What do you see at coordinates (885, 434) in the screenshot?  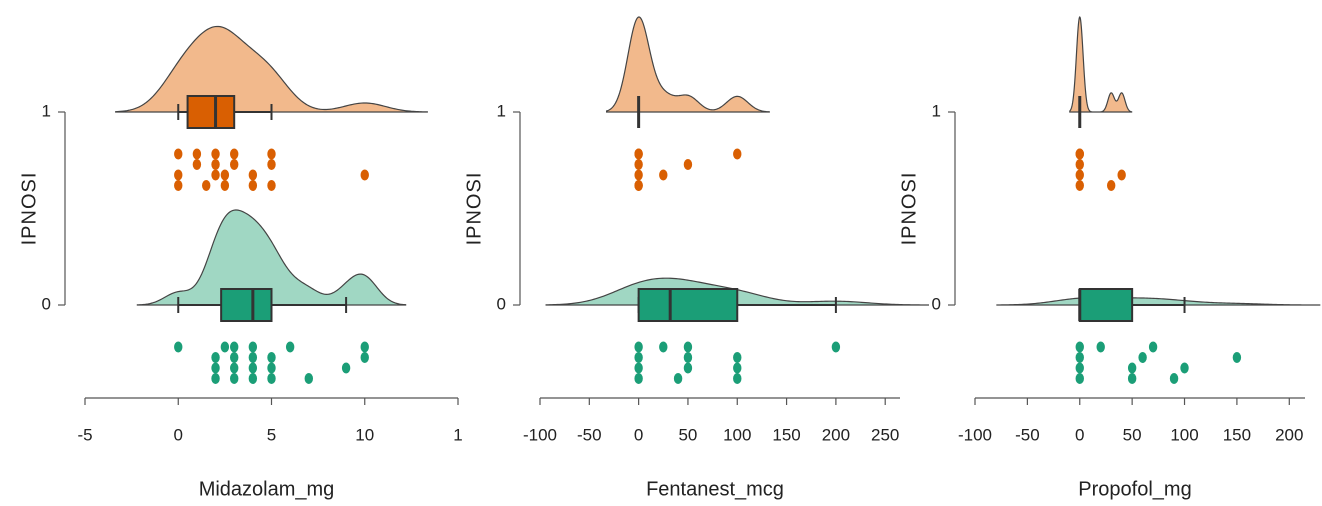 I see `x-tick-label: 250` at bounding box center [885, 434].